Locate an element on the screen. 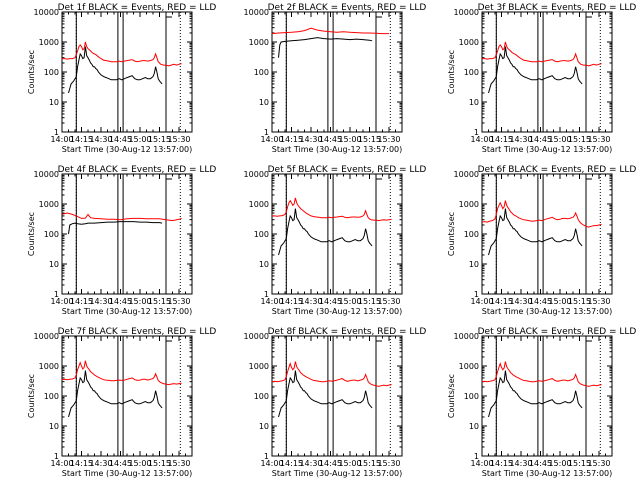 Image resolution: width=640 pixels, height=480 pixels. panel-title: Det 2f BLACK = Events, RED = LLD is located at coordinates (347, 8).